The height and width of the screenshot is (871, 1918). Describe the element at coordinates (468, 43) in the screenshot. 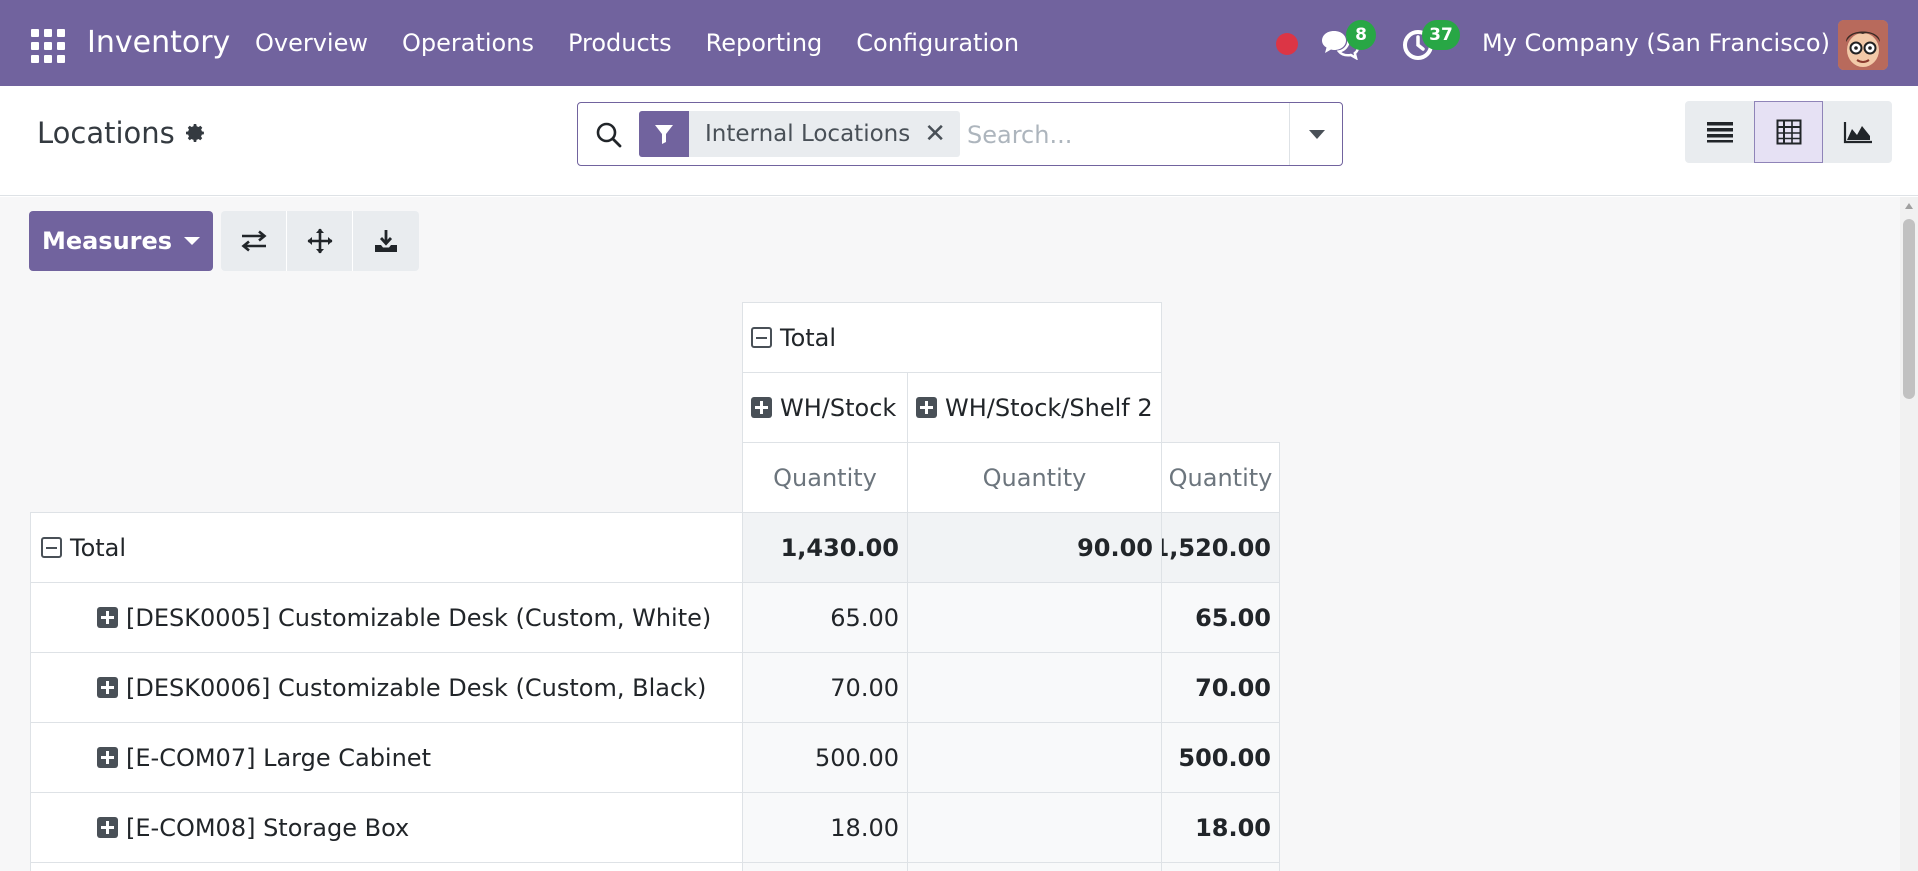

I see `menu-operations: Operations` at that location.